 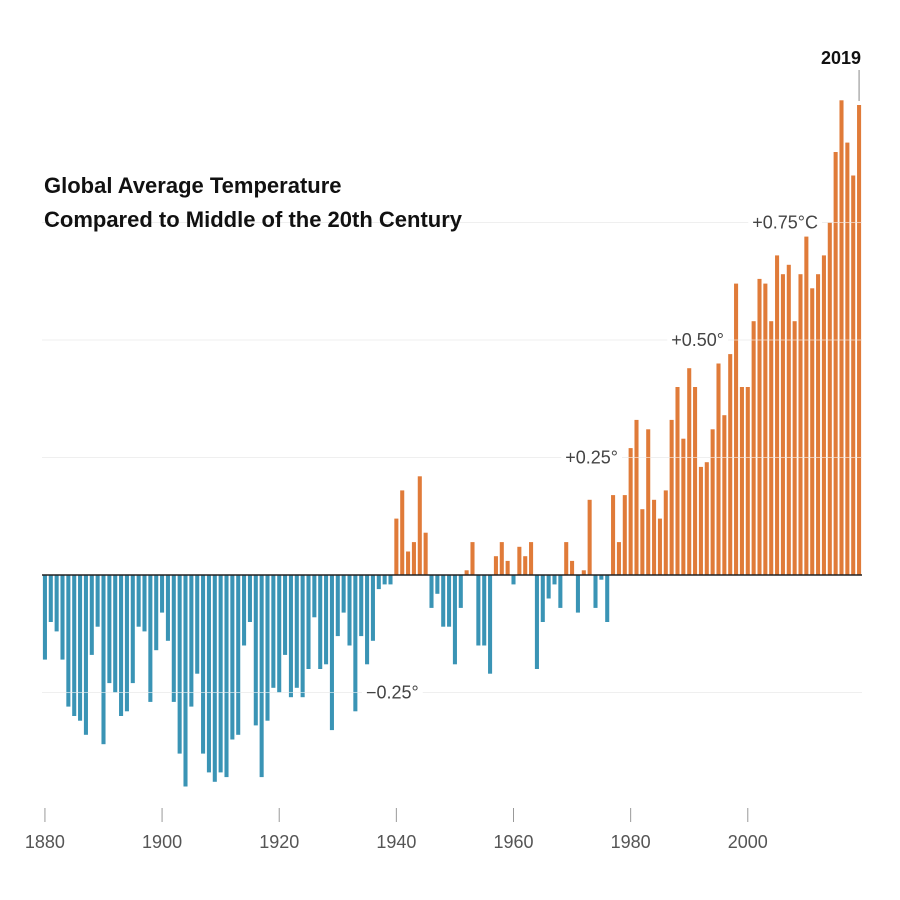 I want to click on bar-2015, so click(x=835, y=363).